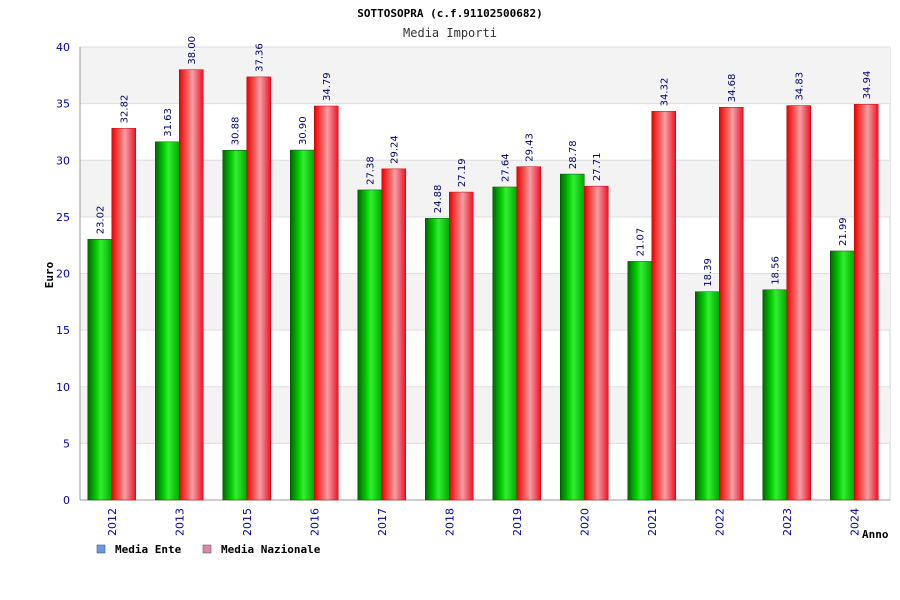 This screenshot has width=900, height=600. Describe the element at coordinates (641, 242) in the screenshot. I see `data-label-media-ente-2021: 21.07` at that location.